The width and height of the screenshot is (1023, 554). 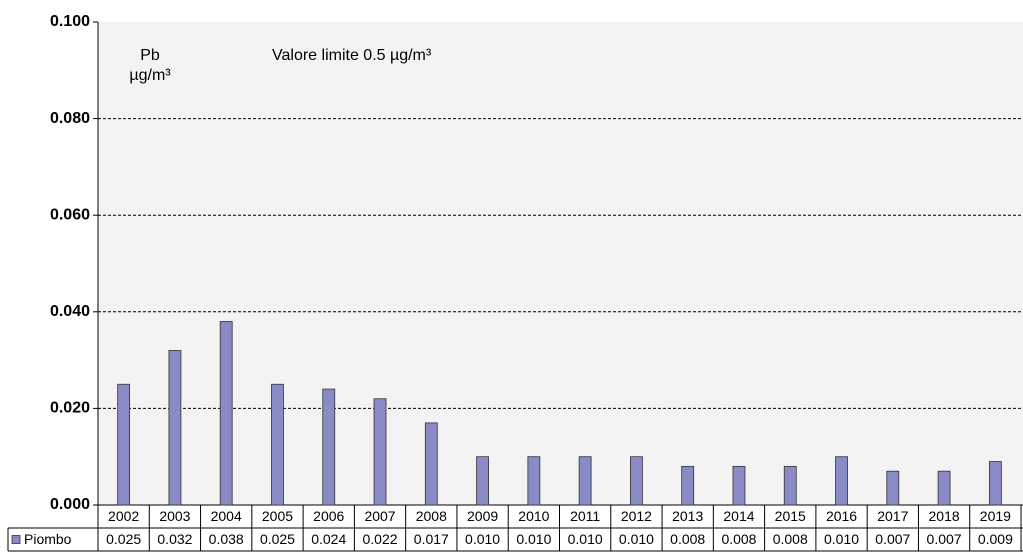 What do you see at coordinates (328, 516) in the screenshot?
I see `x-tick-label: 2006` at bounding box center [328, 516].